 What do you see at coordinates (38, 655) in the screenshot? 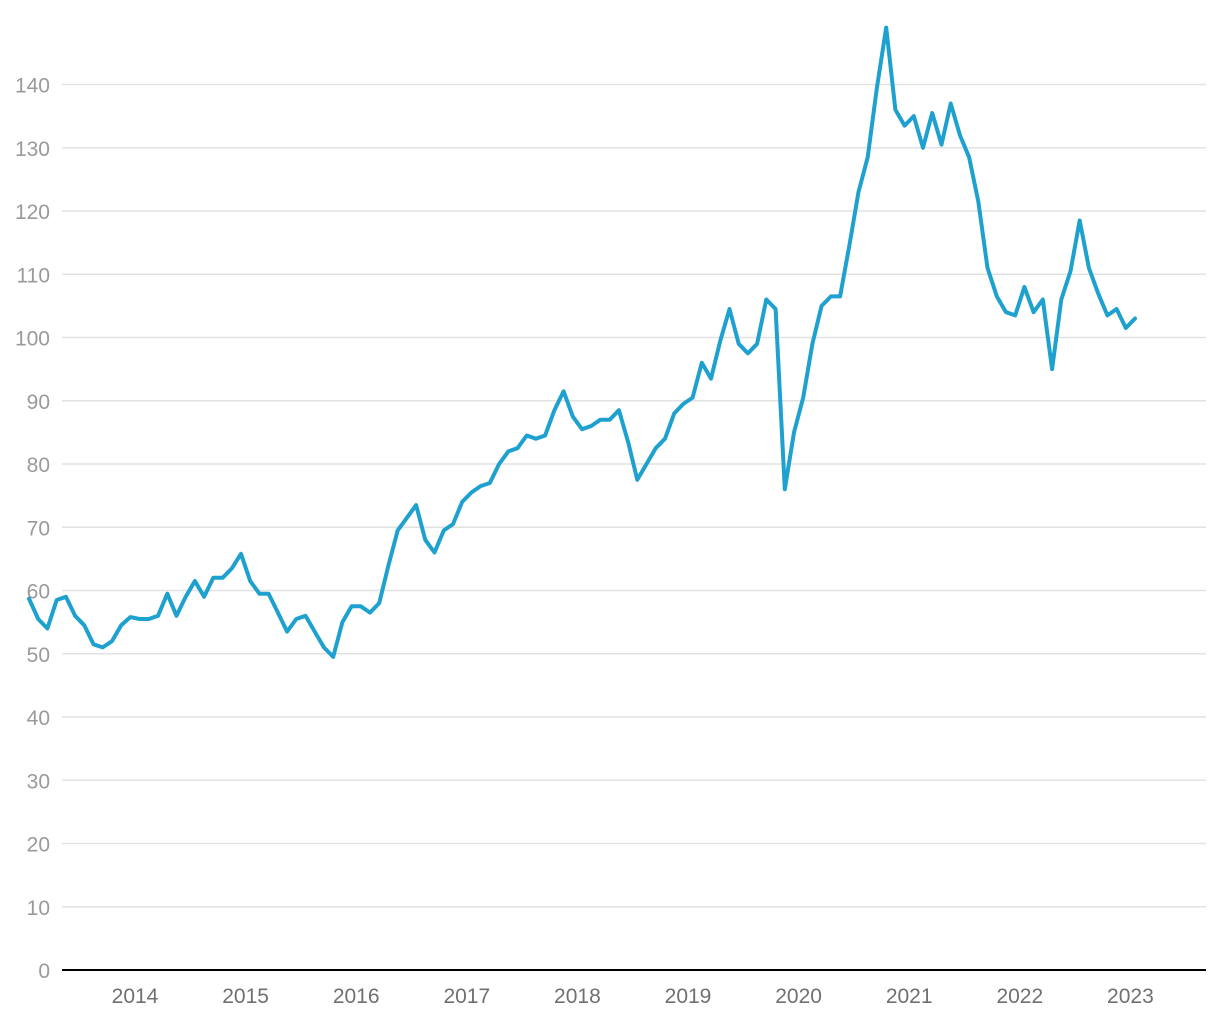
I see `y-tick-label: 50` at bounding box center [38, 655].